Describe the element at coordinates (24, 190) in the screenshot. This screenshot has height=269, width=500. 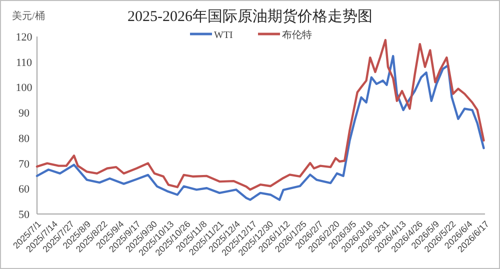
I see `y-tick-label: 60` at that location.